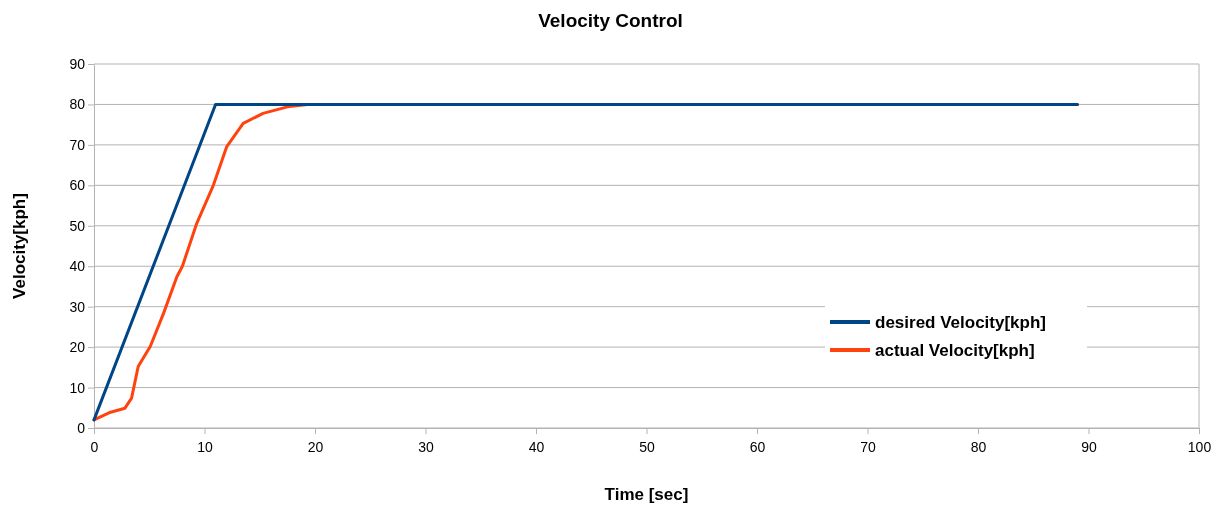 The image size is (1221, 506). Describe the element at coordinates (19, 246) in the screenshot. I see `y-axis-title: Velocity[kph]` at that location.